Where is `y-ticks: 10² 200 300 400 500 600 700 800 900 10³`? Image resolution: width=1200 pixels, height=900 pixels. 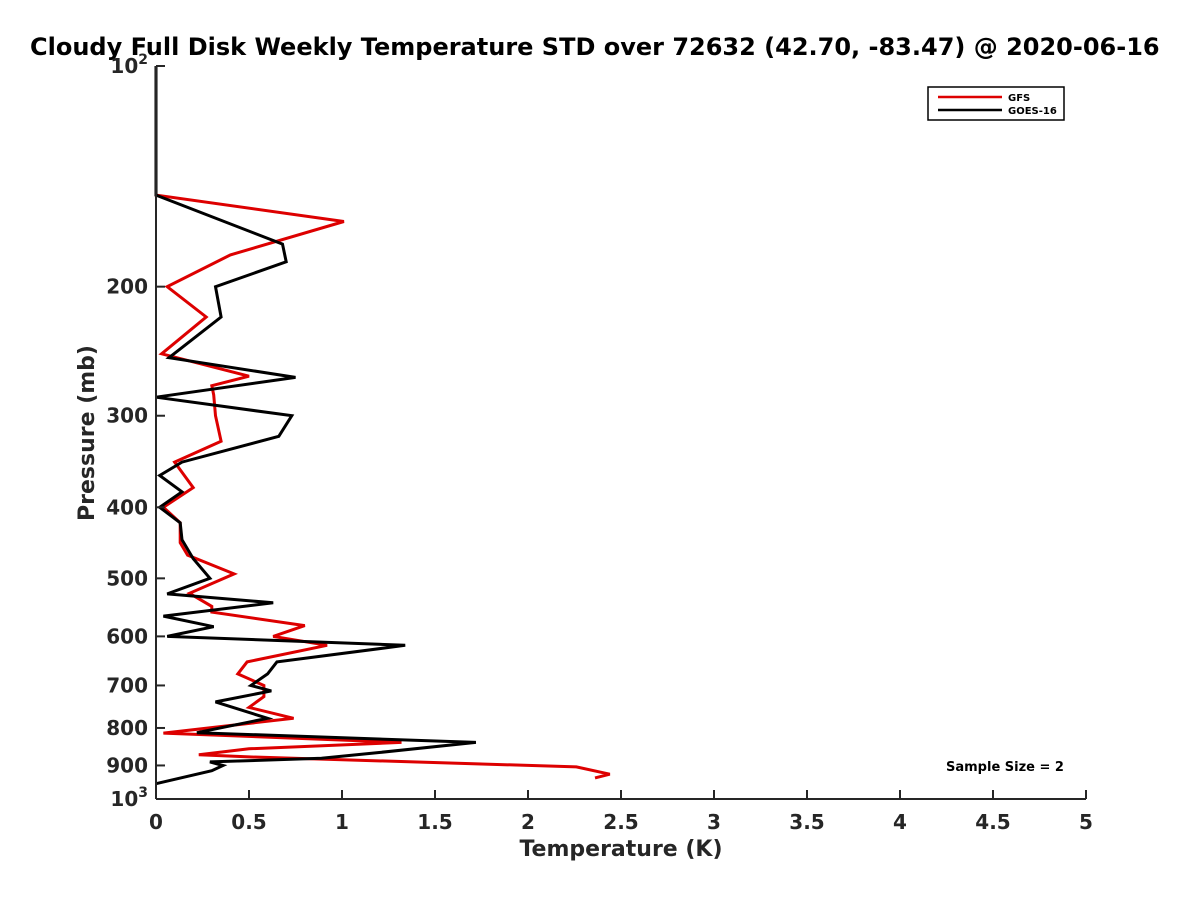 y-ticks: 10² 200 300 400 500 600 700 800 900 10³ is located at coordinates (135, 431).